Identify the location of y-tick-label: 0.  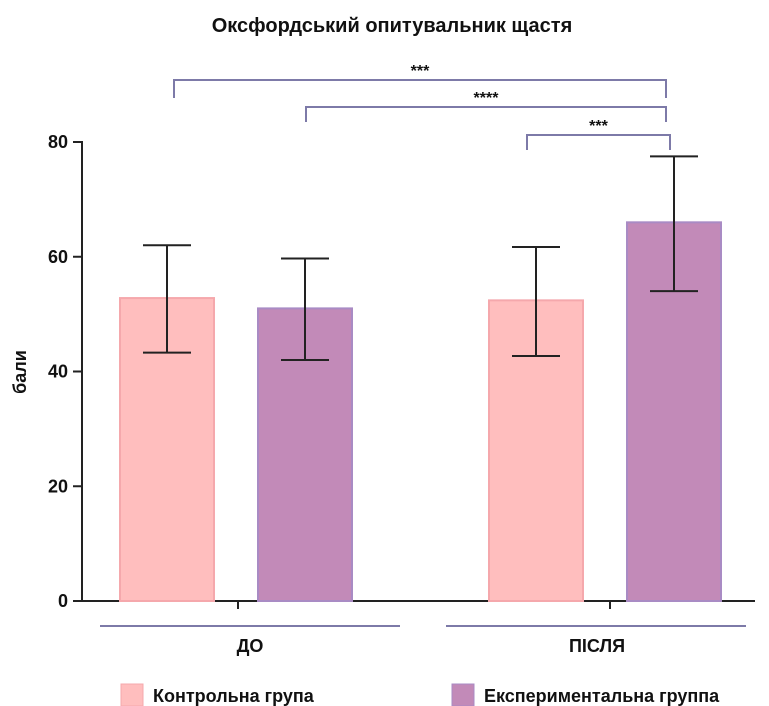
(63, 601).